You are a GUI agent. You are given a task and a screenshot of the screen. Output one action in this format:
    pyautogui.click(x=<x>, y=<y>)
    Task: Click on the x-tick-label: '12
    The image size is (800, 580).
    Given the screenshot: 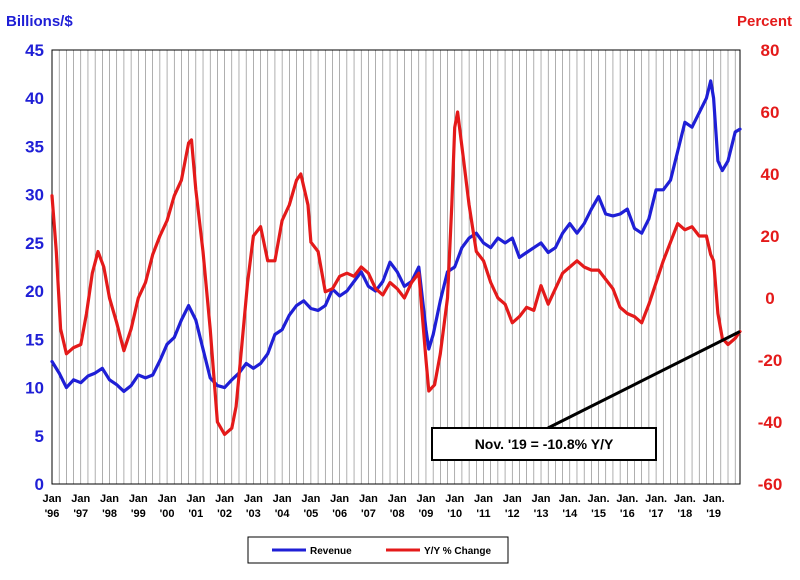 What is the action you would take?
    pyautogui.click(x=512, y=514)
    